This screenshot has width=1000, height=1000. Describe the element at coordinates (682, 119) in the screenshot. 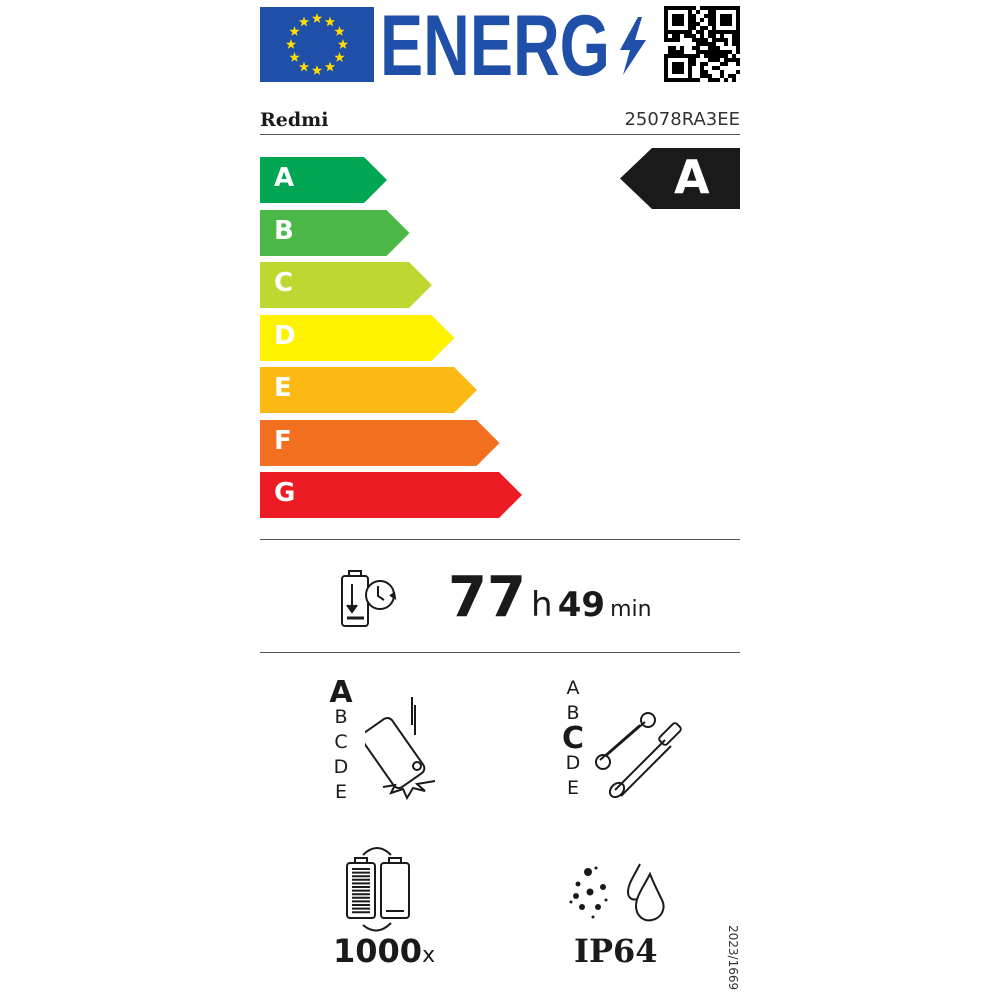

I see `model-number: 25078RA3EE` at that location.